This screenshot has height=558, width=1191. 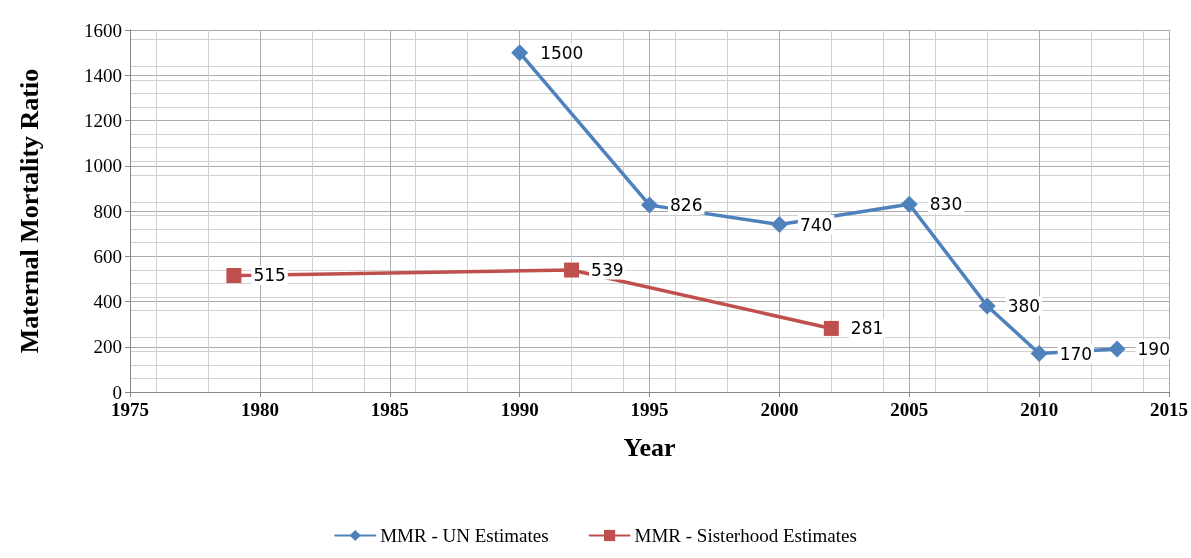 I want to click on y-tick-label: 1000, so click(x=103, y=166).